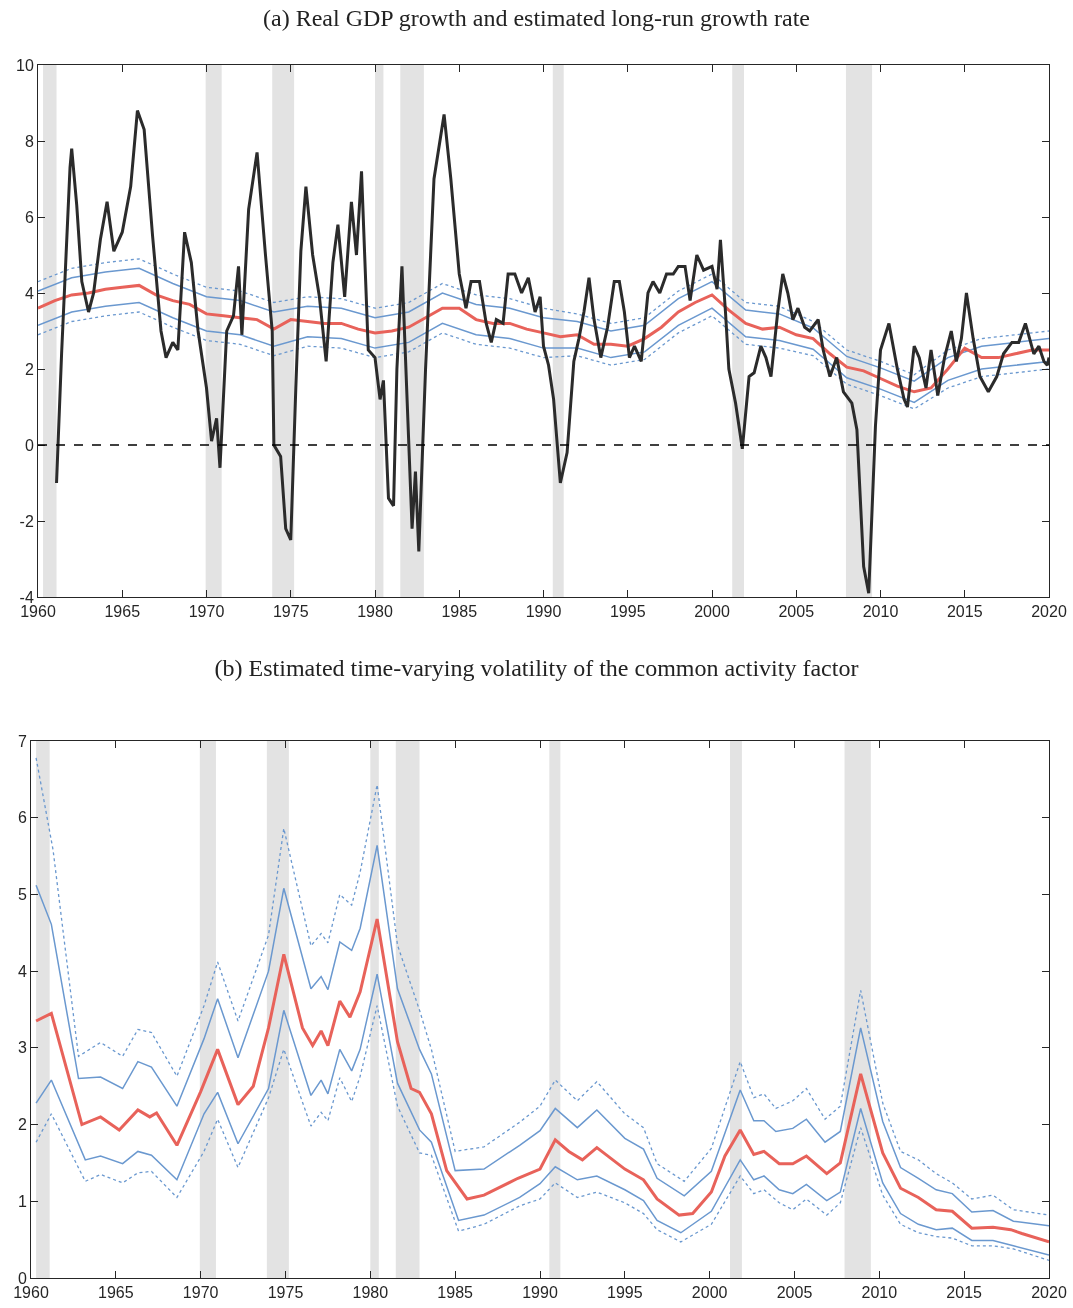 This screenshot has height=1308, width=1073. I want to click on y-tick-label: 5, so click(22, 895).